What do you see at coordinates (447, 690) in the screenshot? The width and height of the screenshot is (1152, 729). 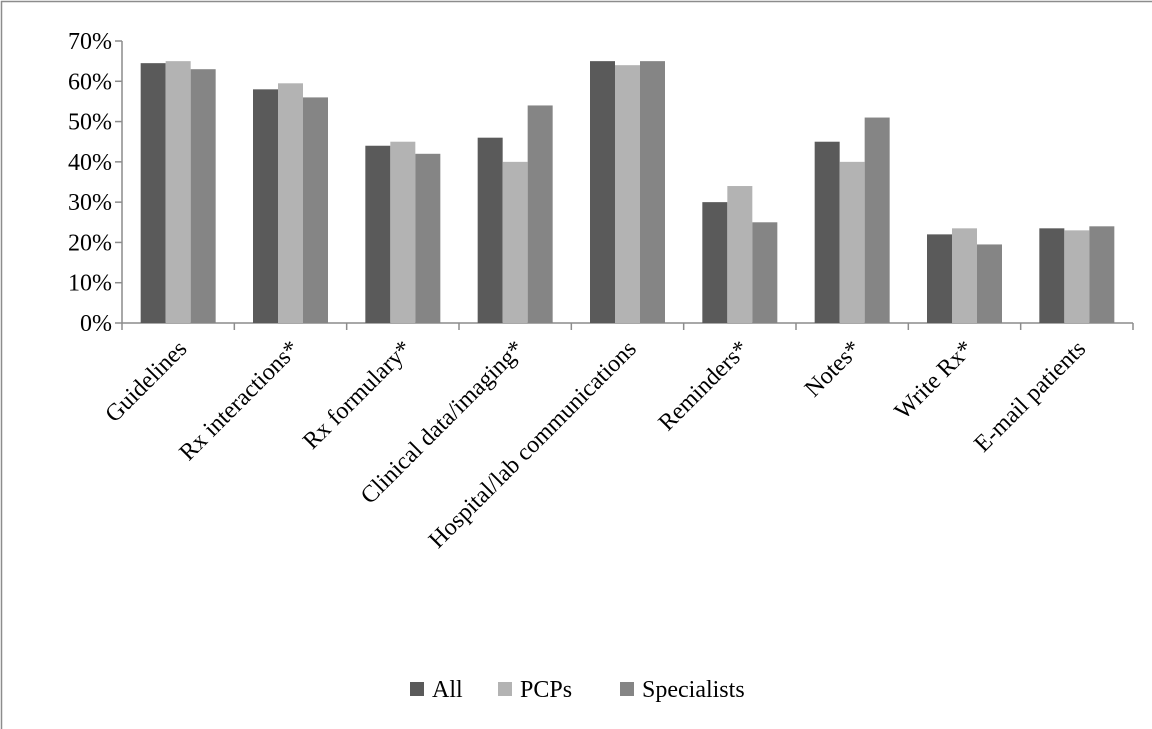 I see `legend-label-all: All` at bounding box center [447, 690].